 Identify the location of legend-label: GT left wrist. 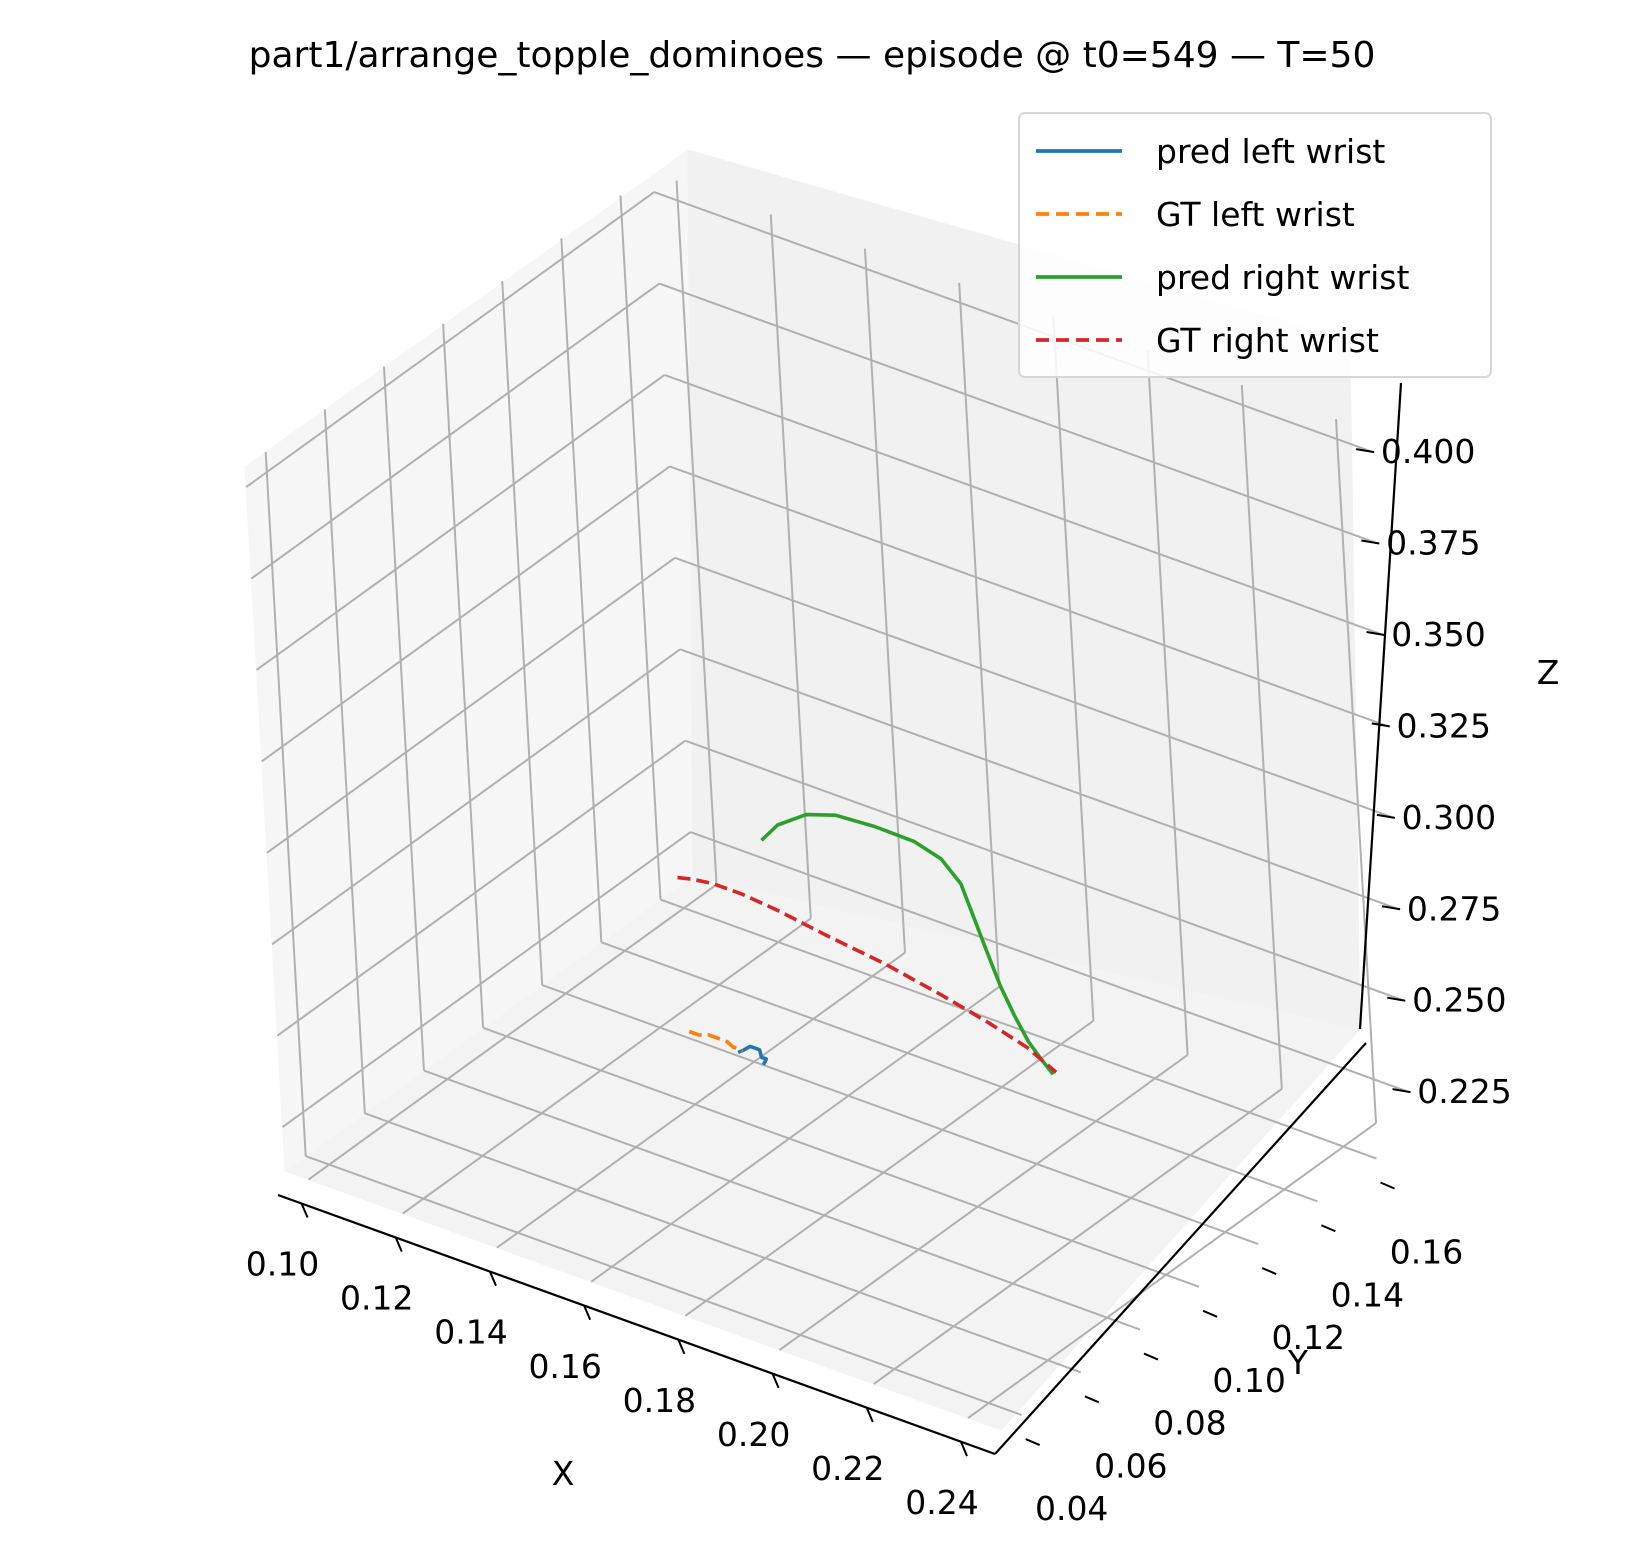
(1255, 214).